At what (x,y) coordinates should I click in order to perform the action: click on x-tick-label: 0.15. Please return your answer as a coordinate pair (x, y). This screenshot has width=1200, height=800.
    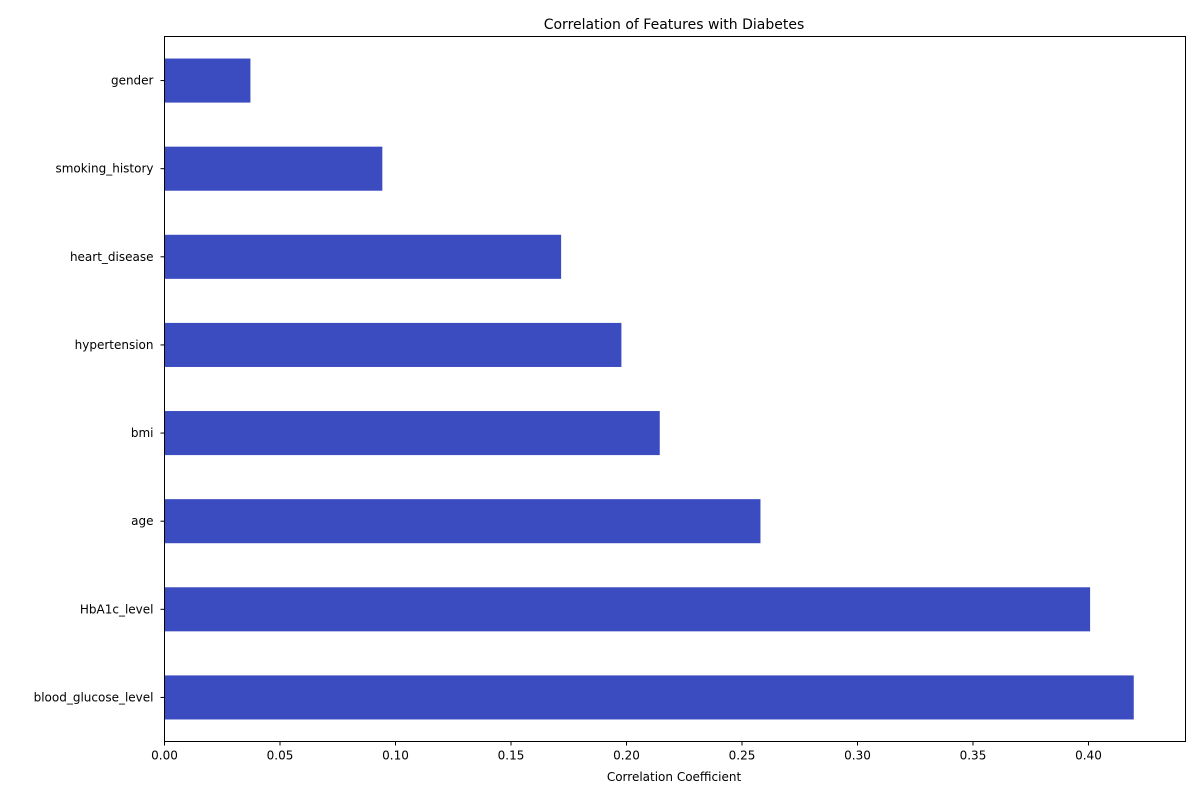
    Looking at the image, I should click on (511, 756).